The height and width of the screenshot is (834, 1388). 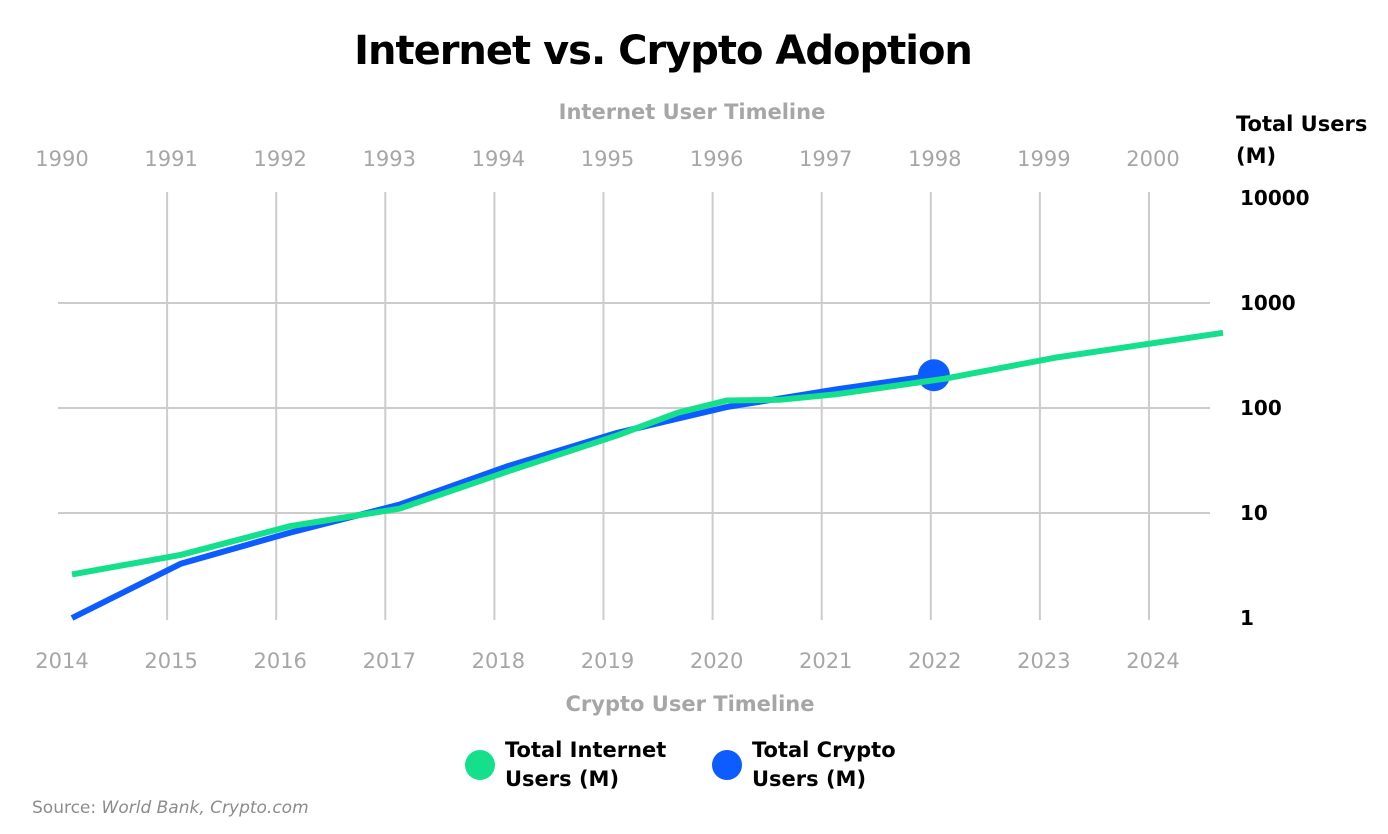 What do you see at coordinates (67, 808) in the screenshot?
I see `source-prefix: Source:` at bounding box center [67, 808].